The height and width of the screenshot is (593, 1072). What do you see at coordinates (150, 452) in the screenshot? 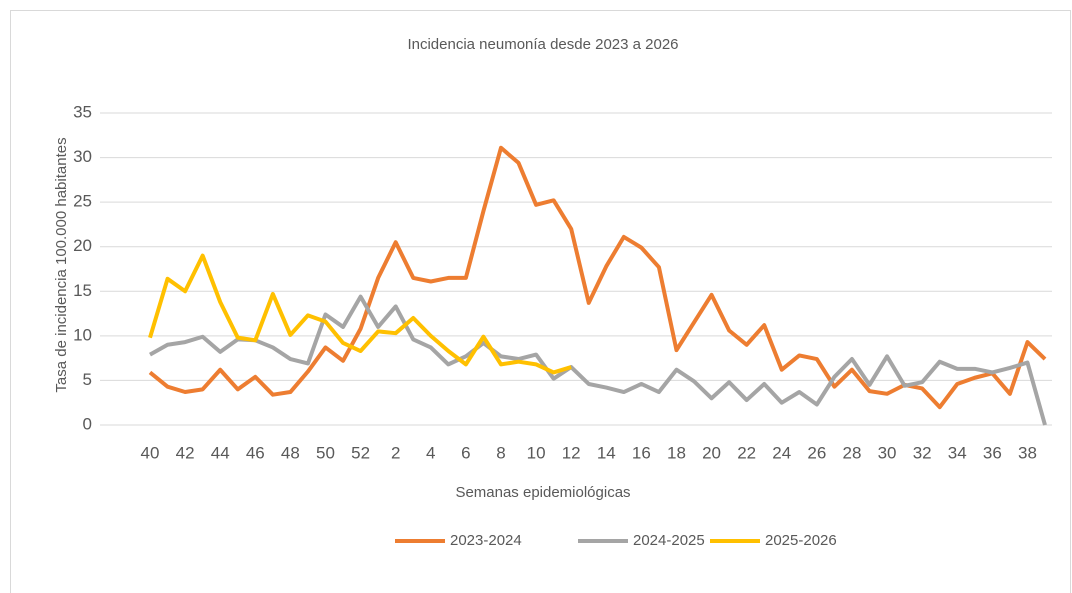
I see `x-tick-label: 40` at bounding box center [150, 452].